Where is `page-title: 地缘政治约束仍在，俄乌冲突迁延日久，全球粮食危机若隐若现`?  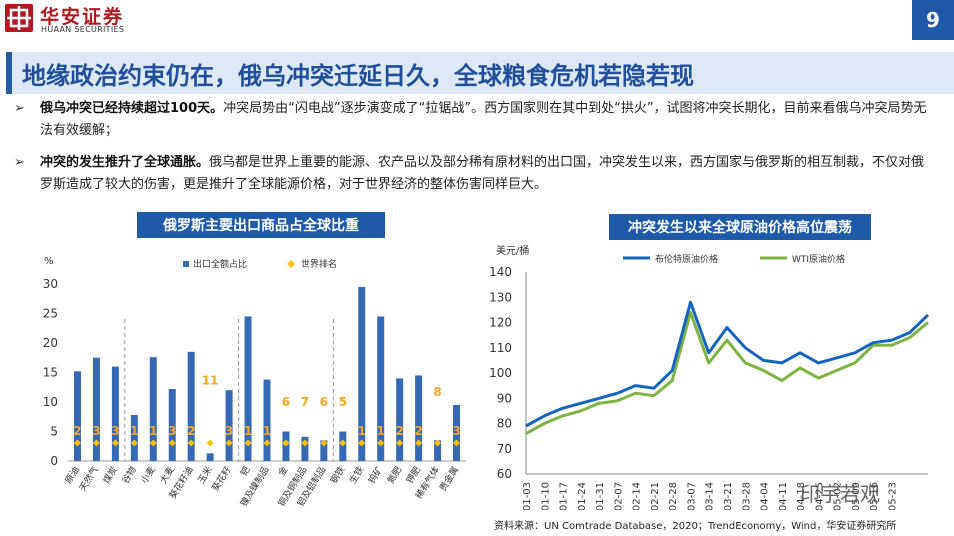 page-title: 地缘政治约束仍在，俄乌冲突迁延日久，全球粮食危机若隐若现 is located at coordinates (358, 75).